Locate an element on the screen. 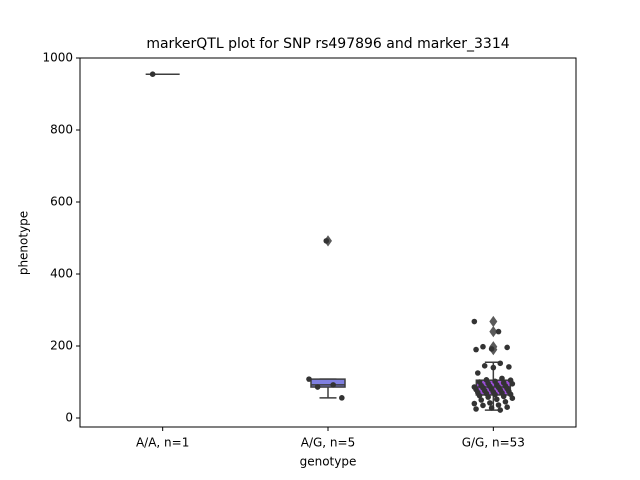 This screenshot has height=480, width=640. x-axis-label: genotype is located at coordinates (328, 462).